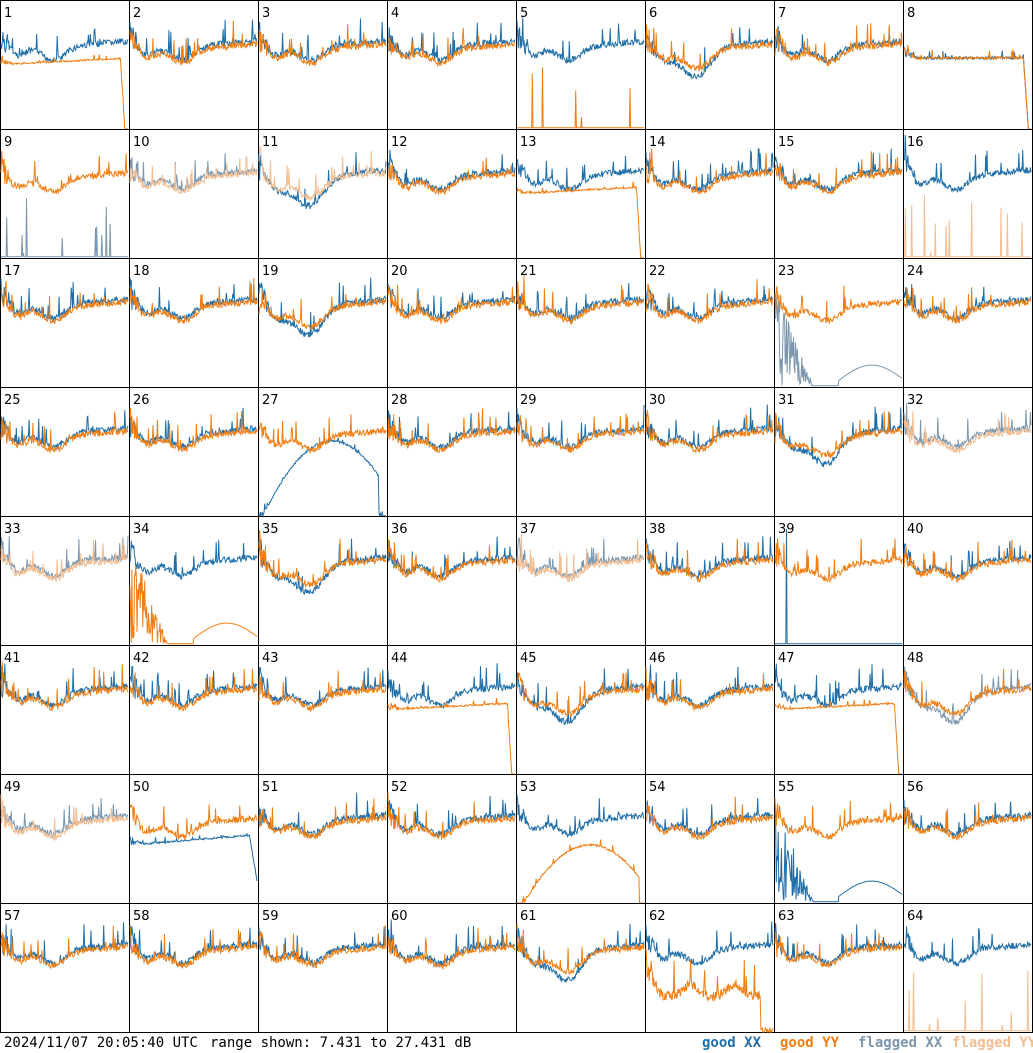  Describe the element at coordinates (266, 13) in the screenshot. I see `panel-label: 3` at that location.